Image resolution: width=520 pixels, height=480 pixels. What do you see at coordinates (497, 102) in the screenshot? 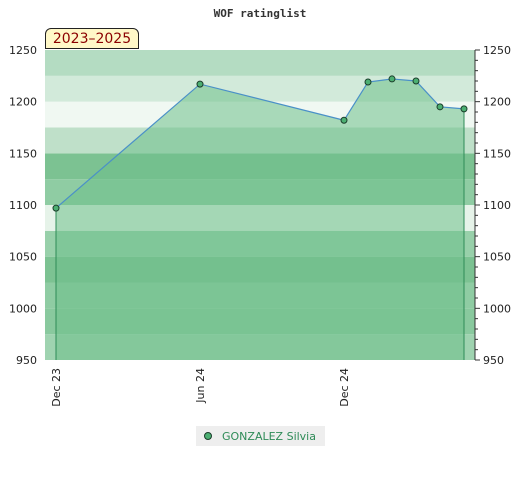
I see `y-tick-label-right: 1200` at bounding box center [497, 102].